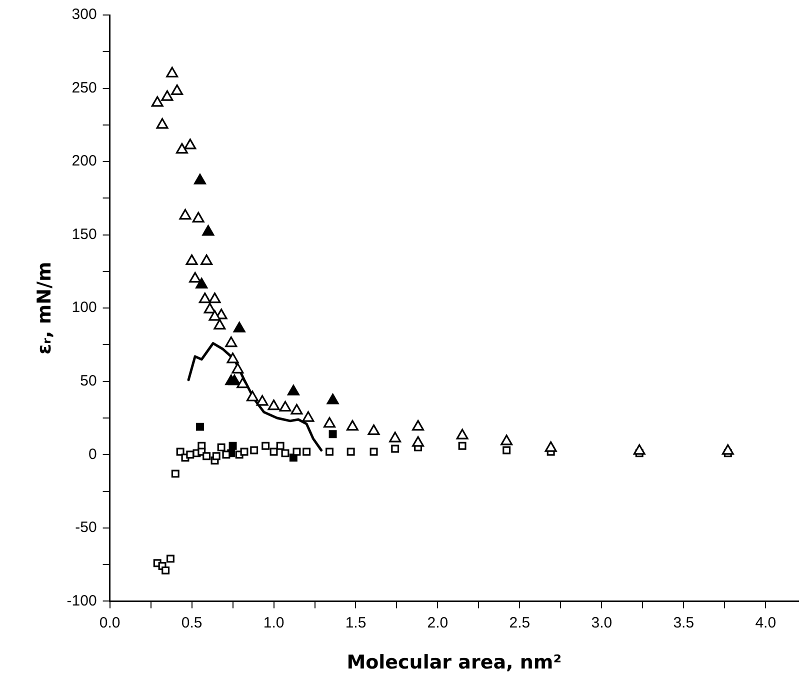  I want to click on x-tick-label: 1.5, so click(355, 623).